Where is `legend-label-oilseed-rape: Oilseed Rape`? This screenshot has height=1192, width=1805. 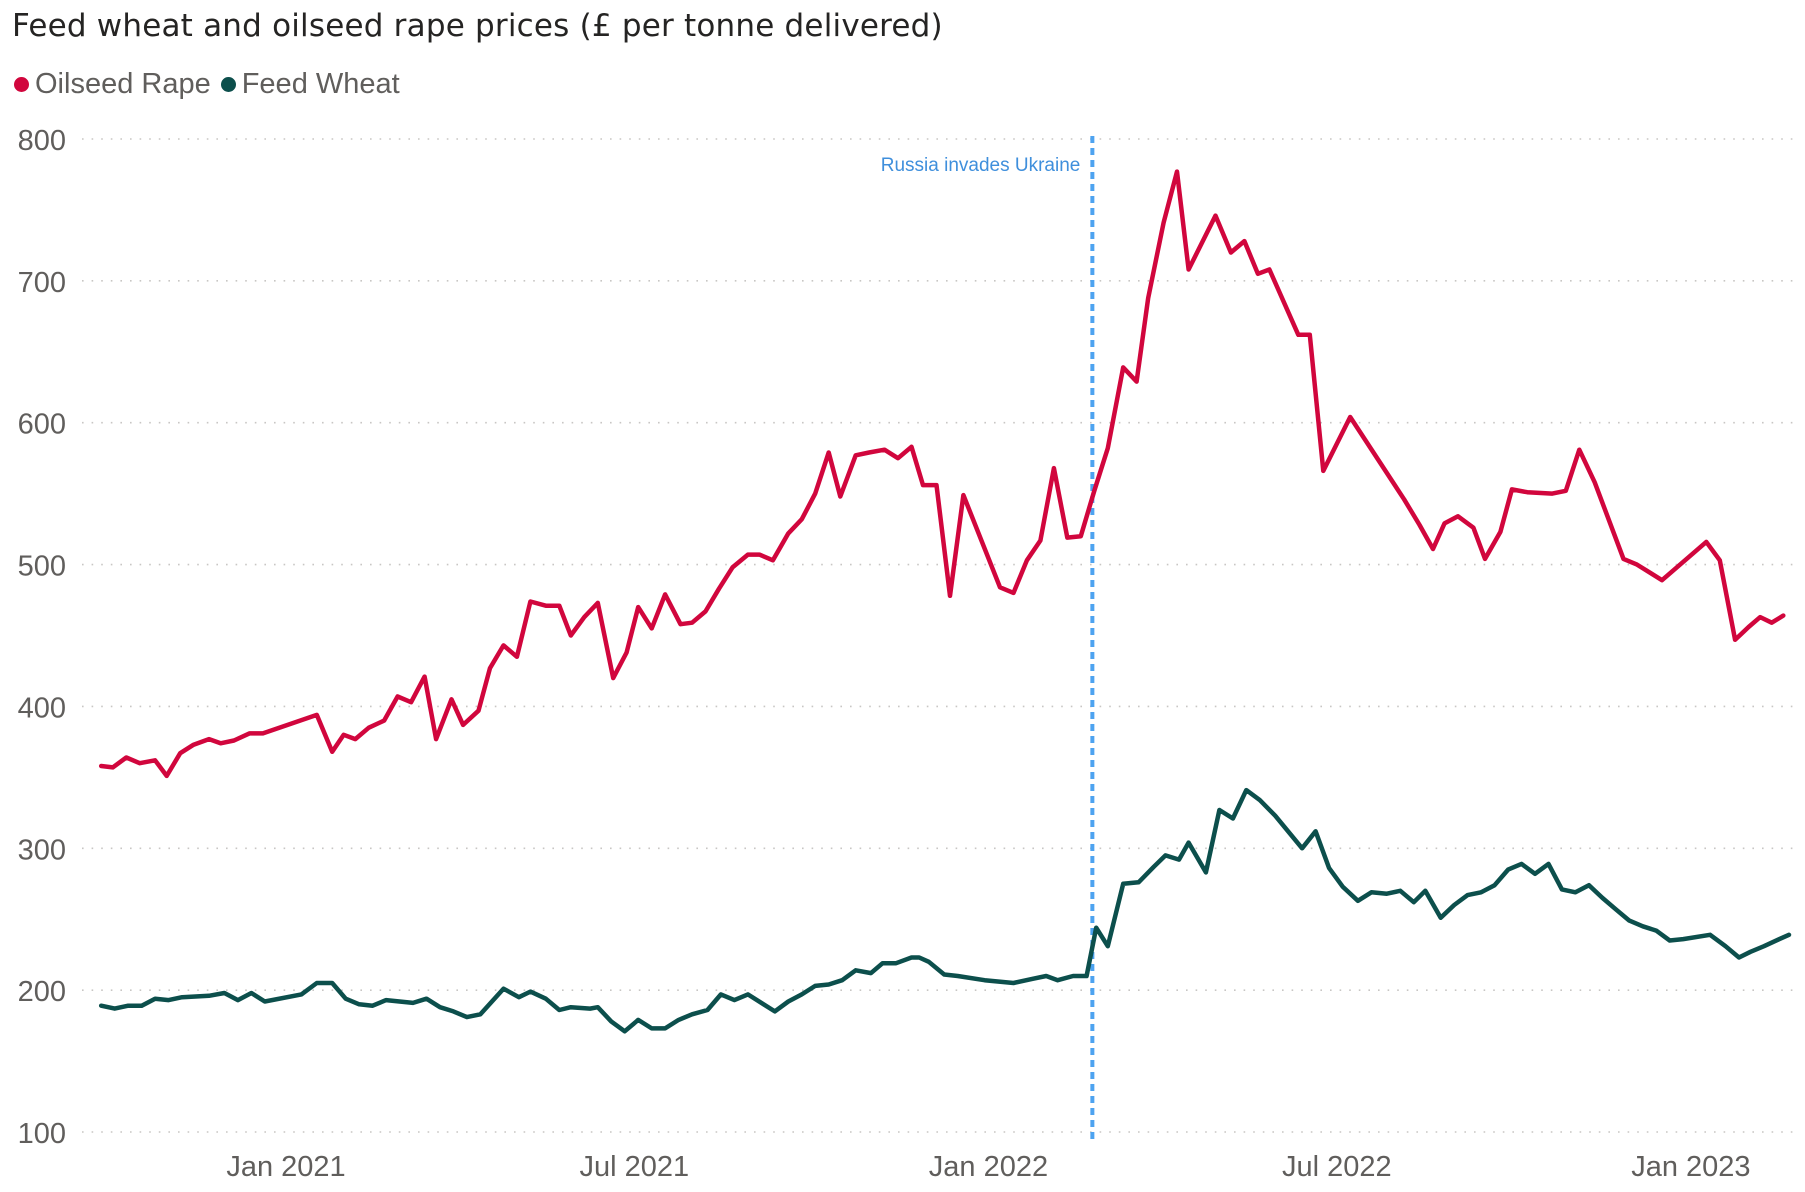 legend-label-oilseed-rape: Oilseed Rape is located at coordinates (123, 84).